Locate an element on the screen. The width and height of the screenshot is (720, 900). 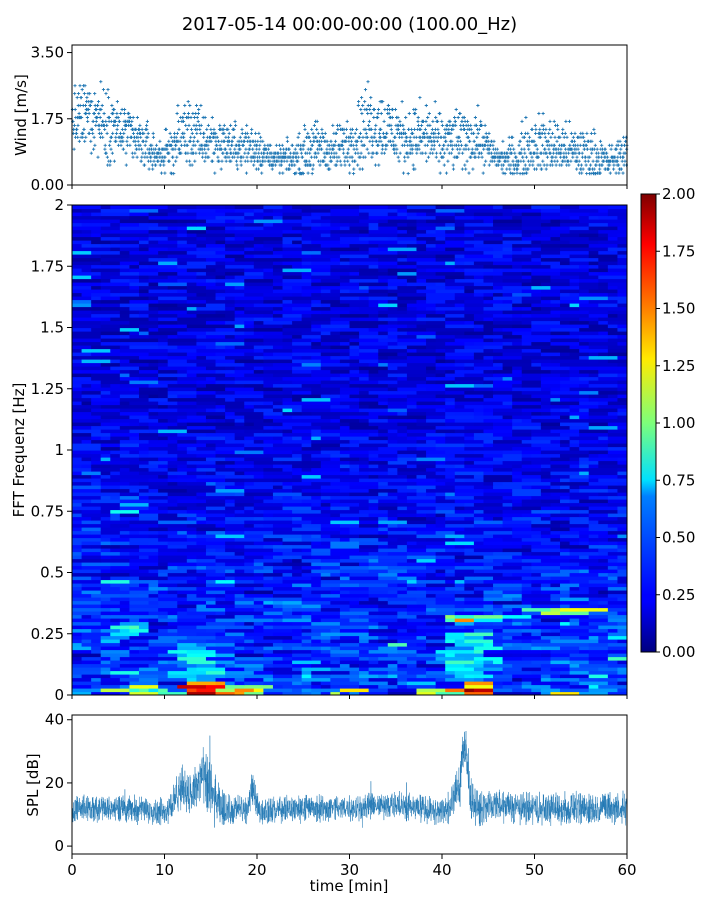
colorbar-ticks: 0.00 0.25 0.50 0.75 1.00 1.25 1.50 1.75 2.00 is located at coordinates (675, 423).